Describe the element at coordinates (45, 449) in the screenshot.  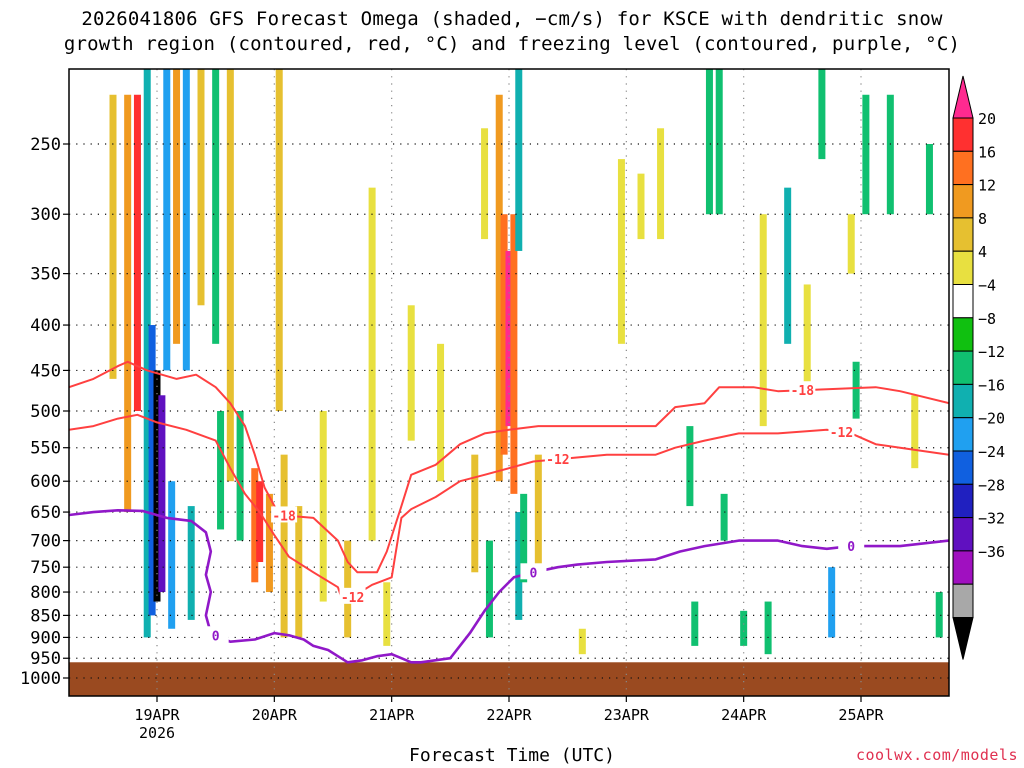
I see `y-tick-label: 550` at that location.